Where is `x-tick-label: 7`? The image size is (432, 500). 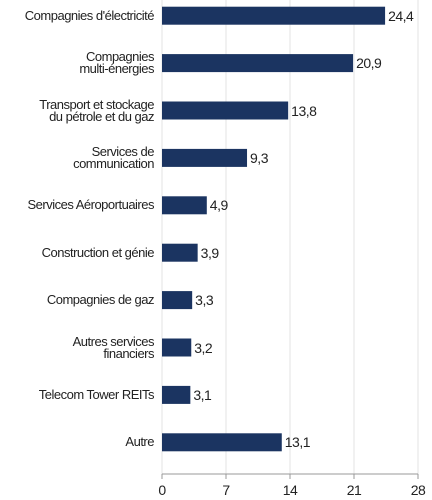 x-tick-label: 7 is located at coordinates (226, 490).